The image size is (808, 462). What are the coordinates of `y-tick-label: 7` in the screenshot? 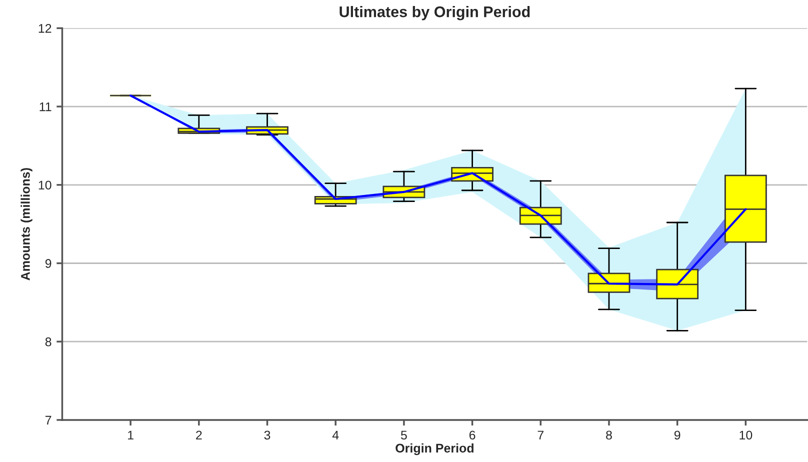 It's located at (48, 420).